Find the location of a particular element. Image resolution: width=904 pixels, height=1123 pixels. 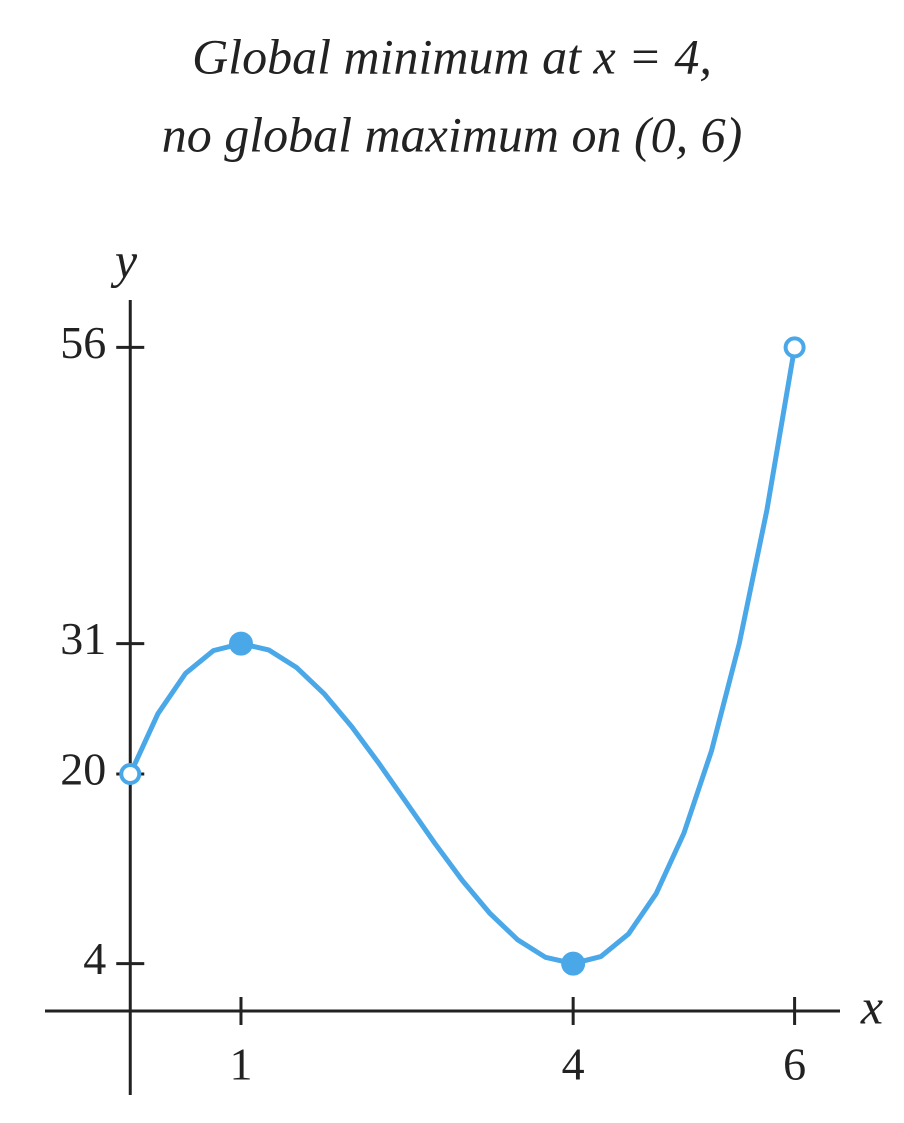

y-tick-label: 31 is located at coordinates (83, 638).